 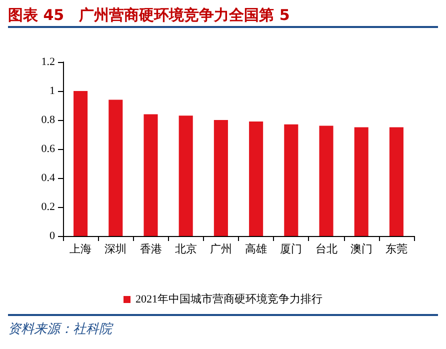 What do you see at coordinates (223, 16) in the screenshot?
I see `chart-title: 图表 45 广州营商硬环境竞争力全国第 5` at bounding box center [223, 16].